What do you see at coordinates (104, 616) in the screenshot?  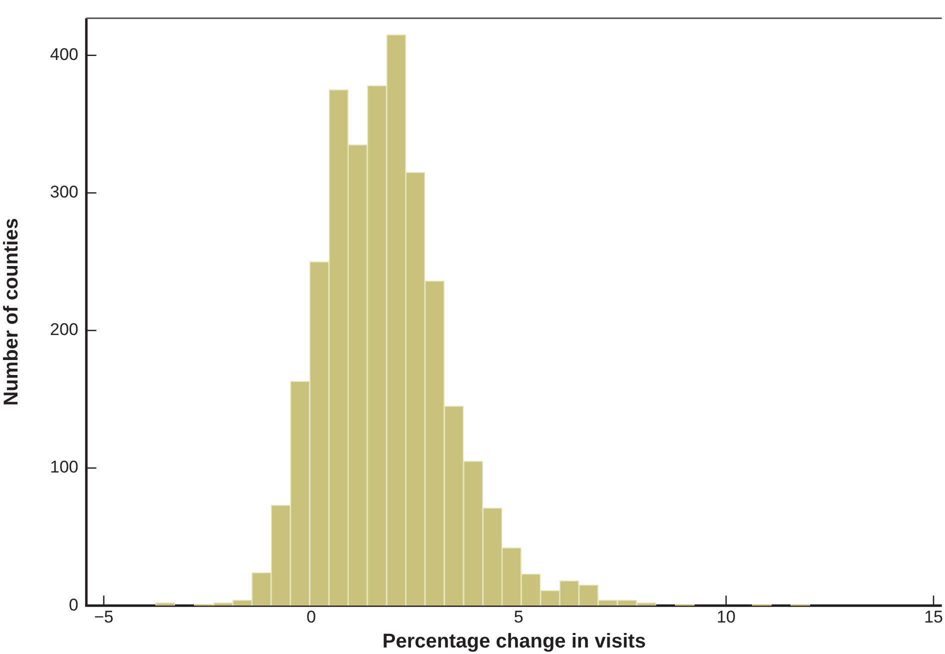 I see `x-tick-label: −5` at bounding box center [104, 616].